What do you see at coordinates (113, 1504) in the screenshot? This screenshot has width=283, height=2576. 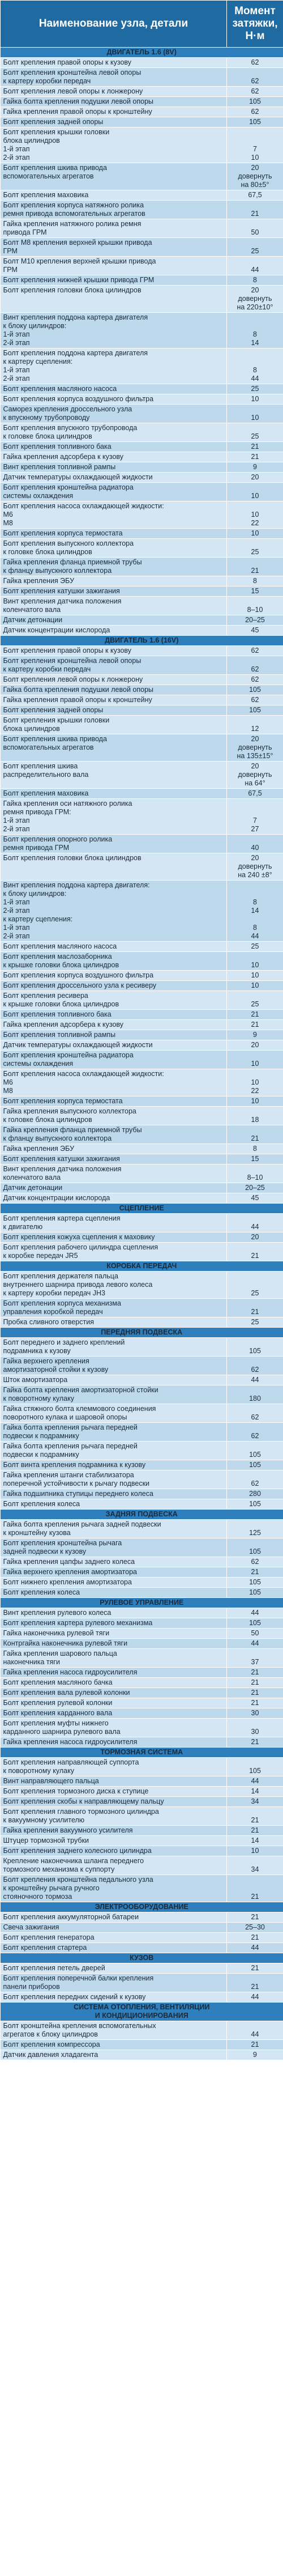 I see `part-name-cell: Болт крепления колеса` at bounding box center [113, 1504].